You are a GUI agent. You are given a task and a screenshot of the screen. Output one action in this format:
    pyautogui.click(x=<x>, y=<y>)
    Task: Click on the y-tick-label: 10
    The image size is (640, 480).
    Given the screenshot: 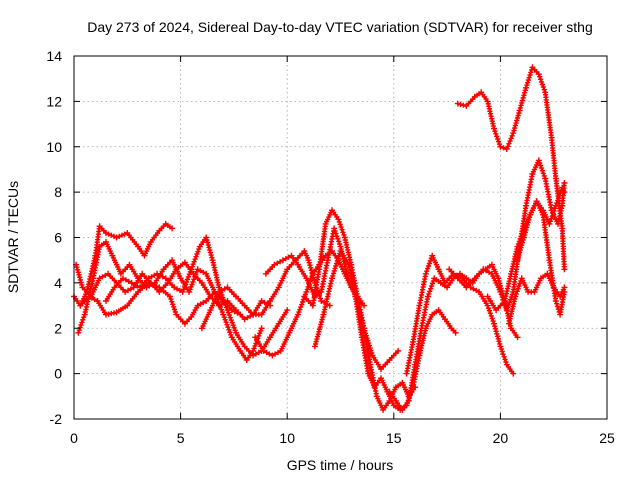 What is the action you would take?
    pyautogui.click(x=54, y=147)
    